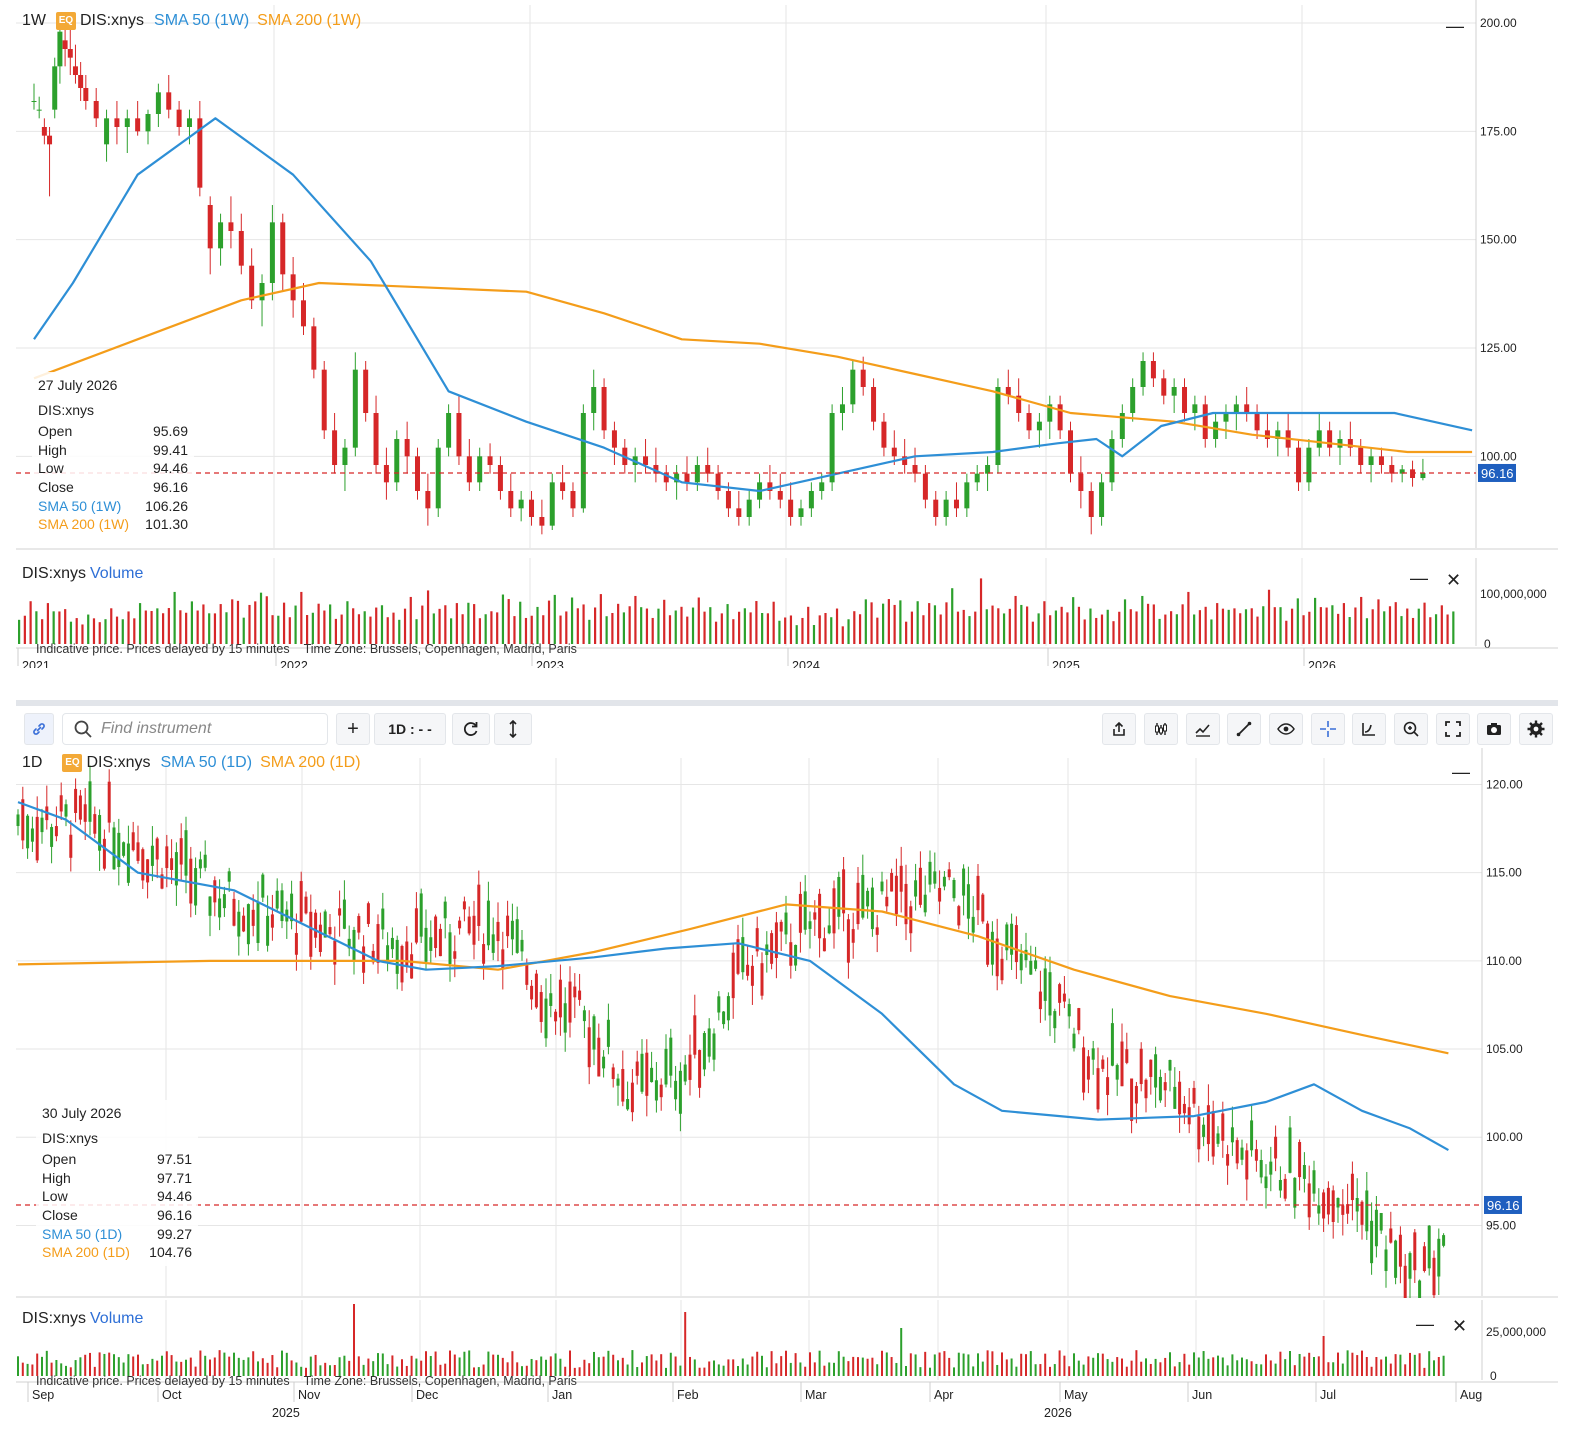 Image resolution: width=1578 pixels, height=1440 pixels. Describe the element at coordinates (1203, 729) in the screenshot. I see `indicators-button` at that location.